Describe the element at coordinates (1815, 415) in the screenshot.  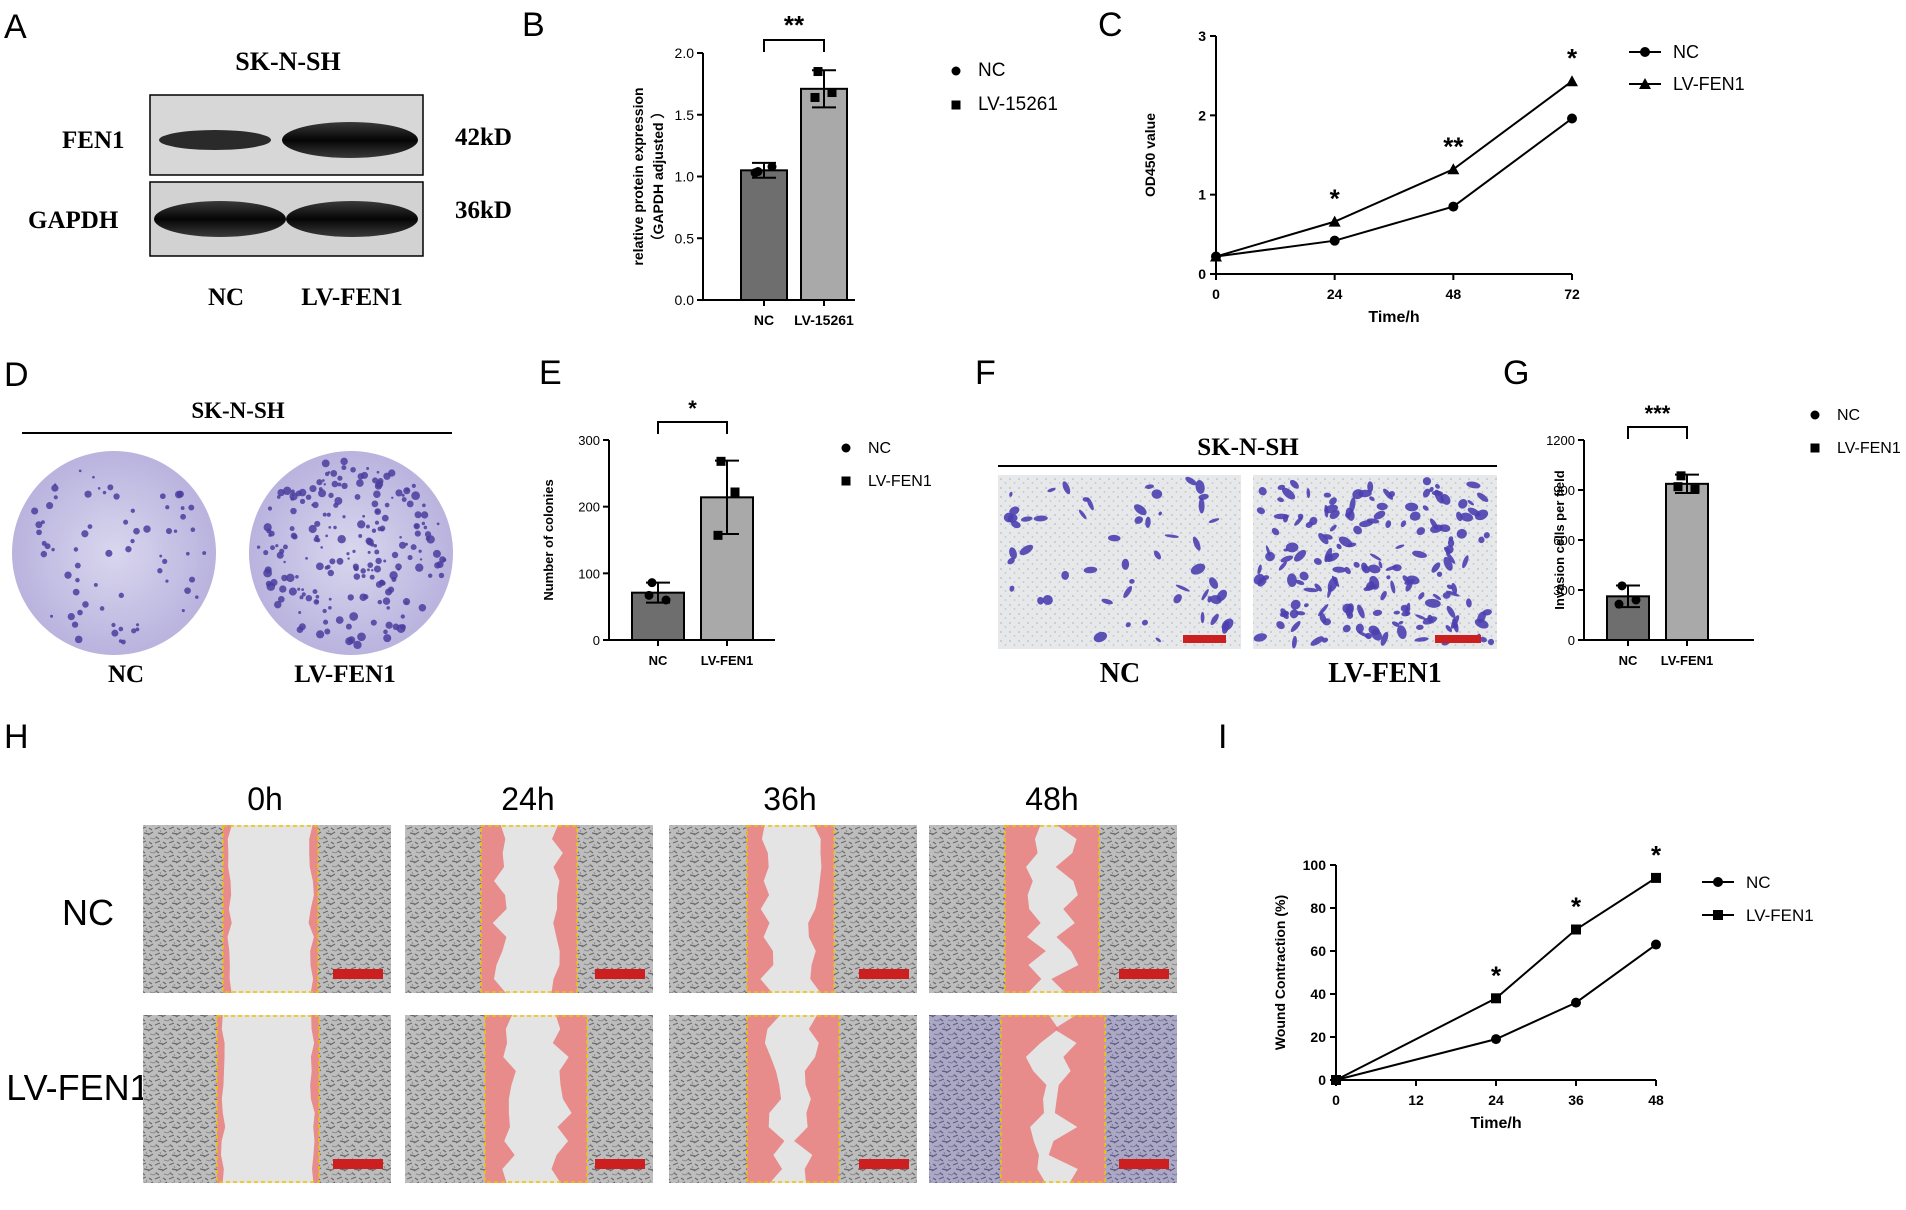
I see `legend-marker` at that location.